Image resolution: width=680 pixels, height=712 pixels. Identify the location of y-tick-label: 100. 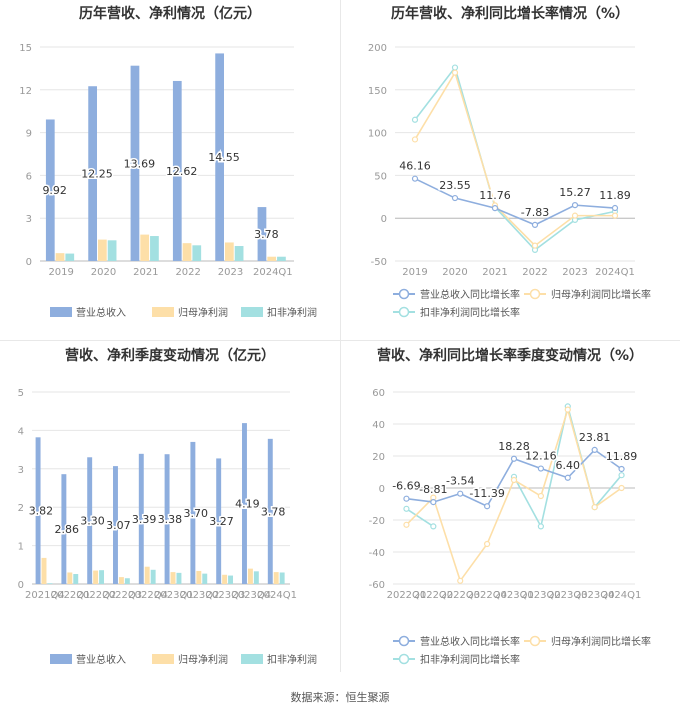
(377, 134).